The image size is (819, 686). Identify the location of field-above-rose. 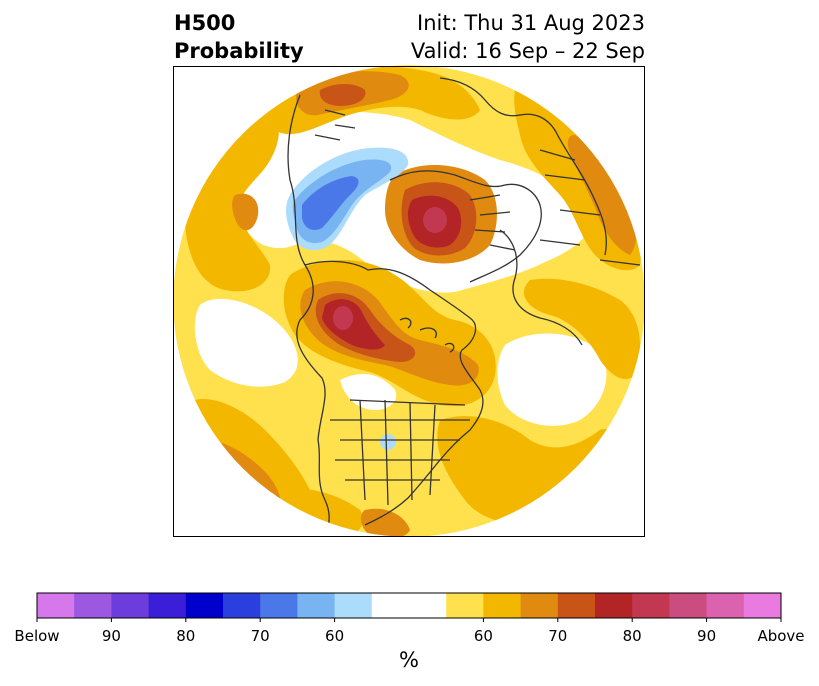
(390, 268).